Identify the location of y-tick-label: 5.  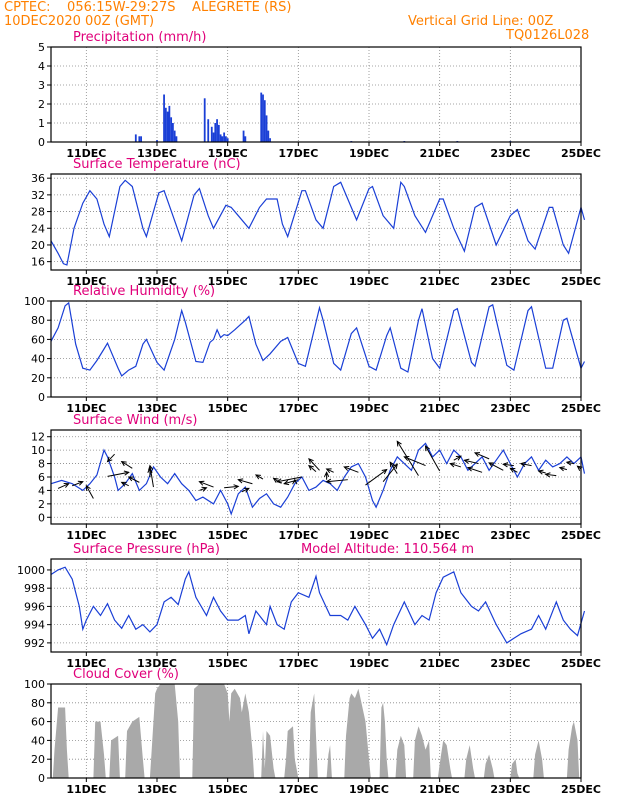
(41, 47).